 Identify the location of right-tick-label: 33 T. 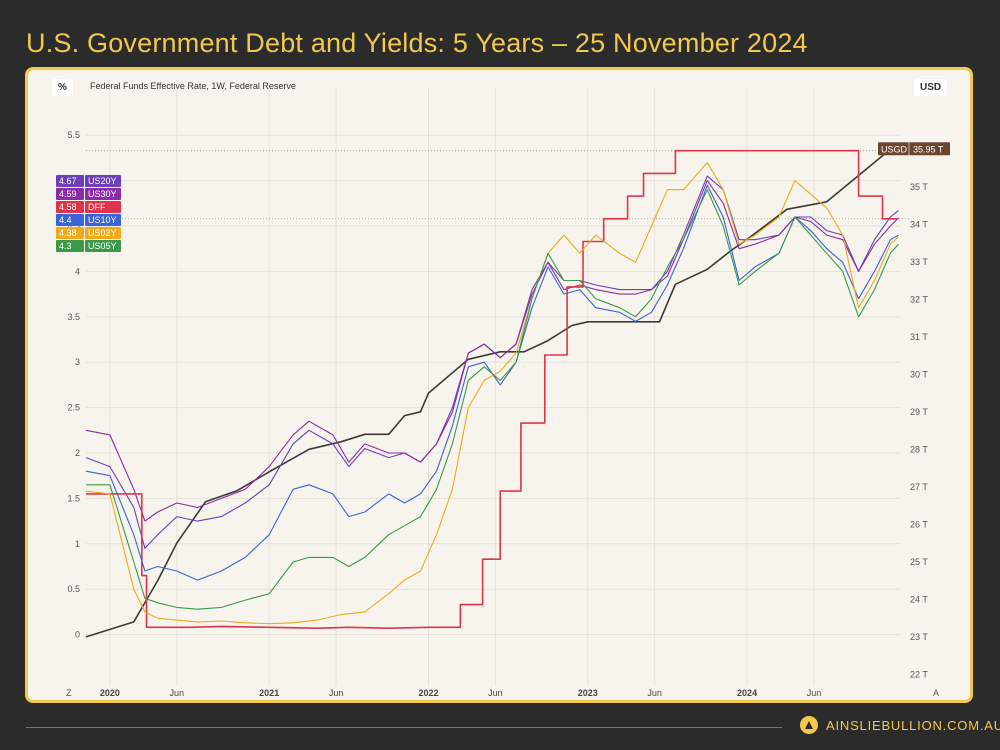
(919, 262).